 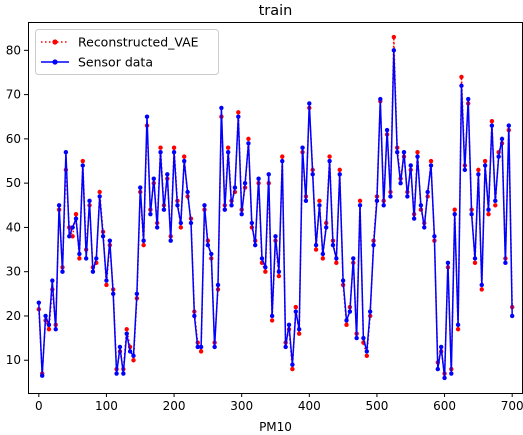 What do you see at coordinates (106, 406) in the screenshot?
I see `x-tick-label: 100` at bounding box center [106, 406].